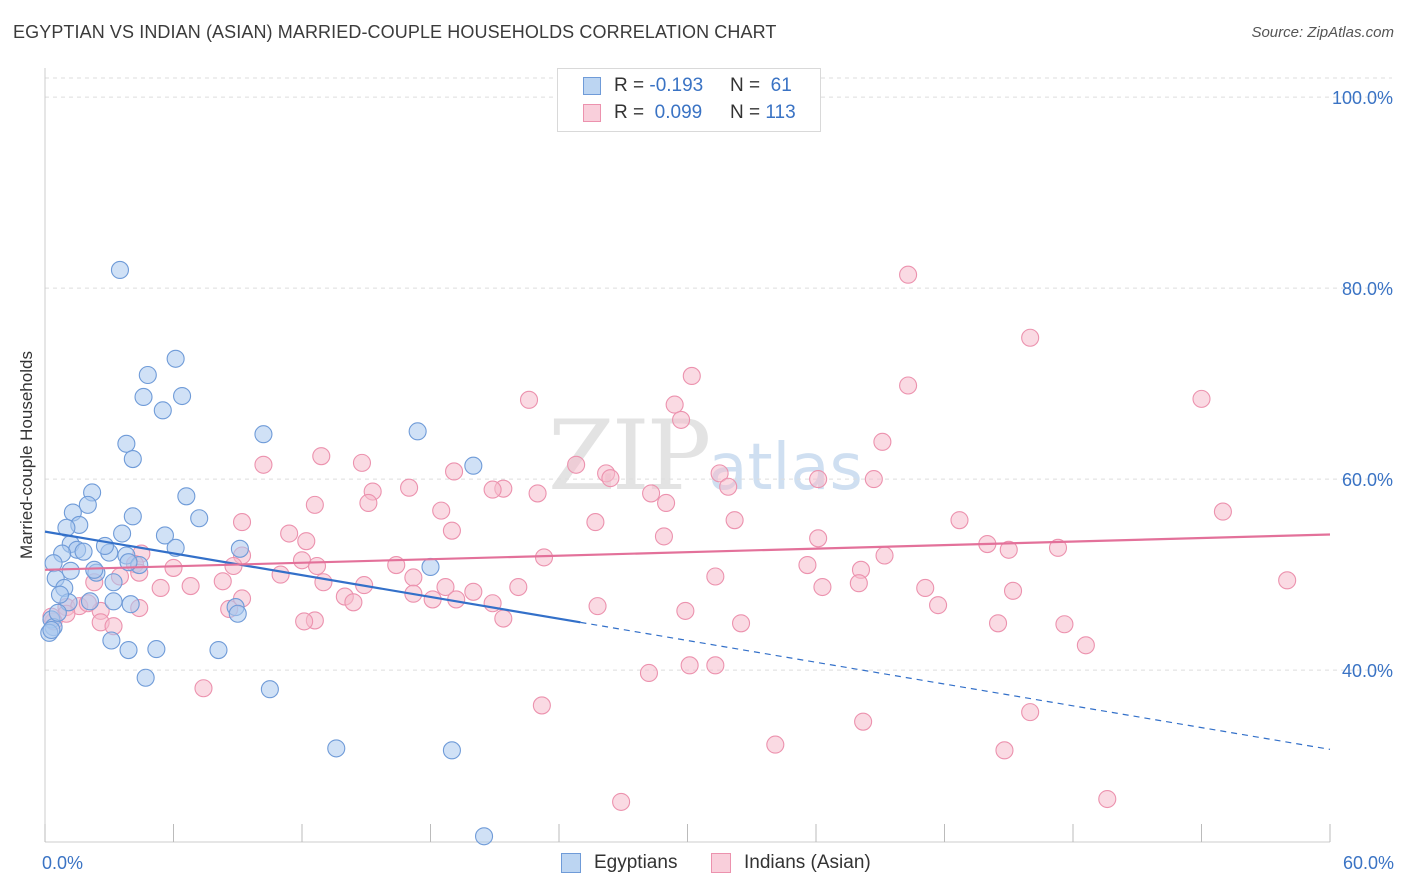  Describe the element at coordinates (780, 112) in the screenshot. I see `legend-n-value: 113` at that location.